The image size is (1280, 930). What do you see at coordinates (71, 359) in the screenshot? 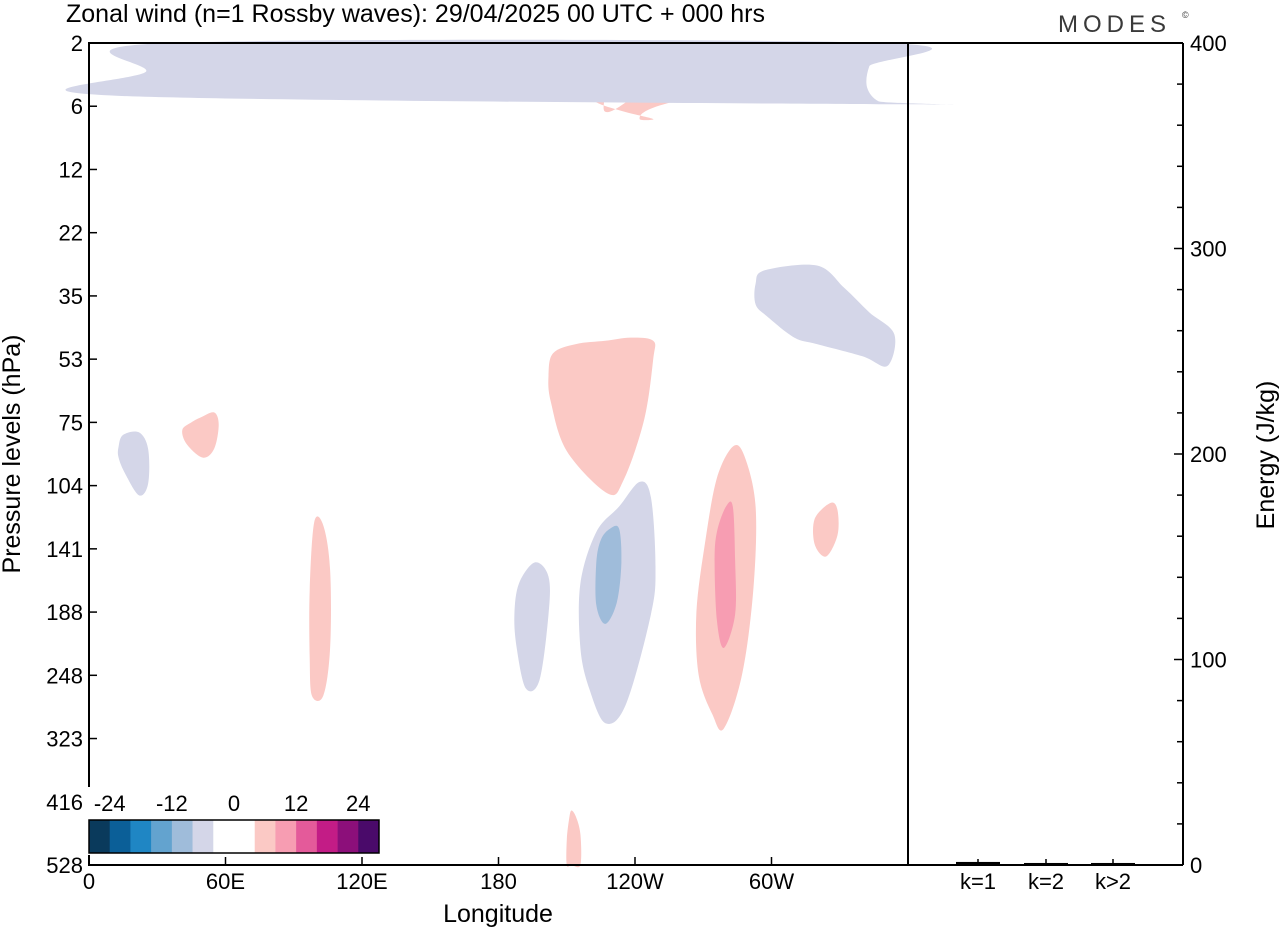
I see `y-tick-label: 53` at bounding box center [71, 359].